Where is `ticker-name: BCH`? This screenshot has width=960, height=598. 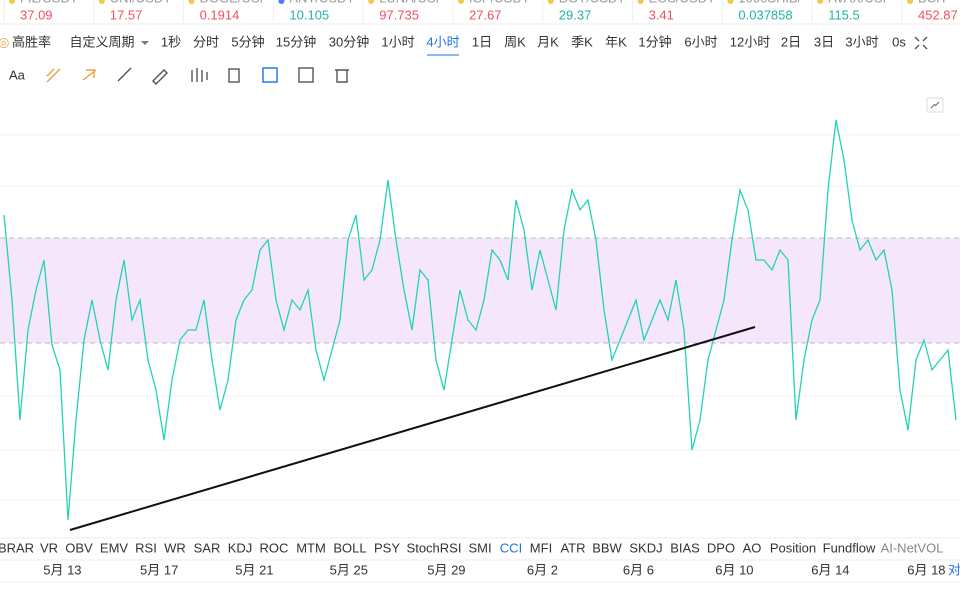
ticker-name: BCH is located at coordinates (931, 2).